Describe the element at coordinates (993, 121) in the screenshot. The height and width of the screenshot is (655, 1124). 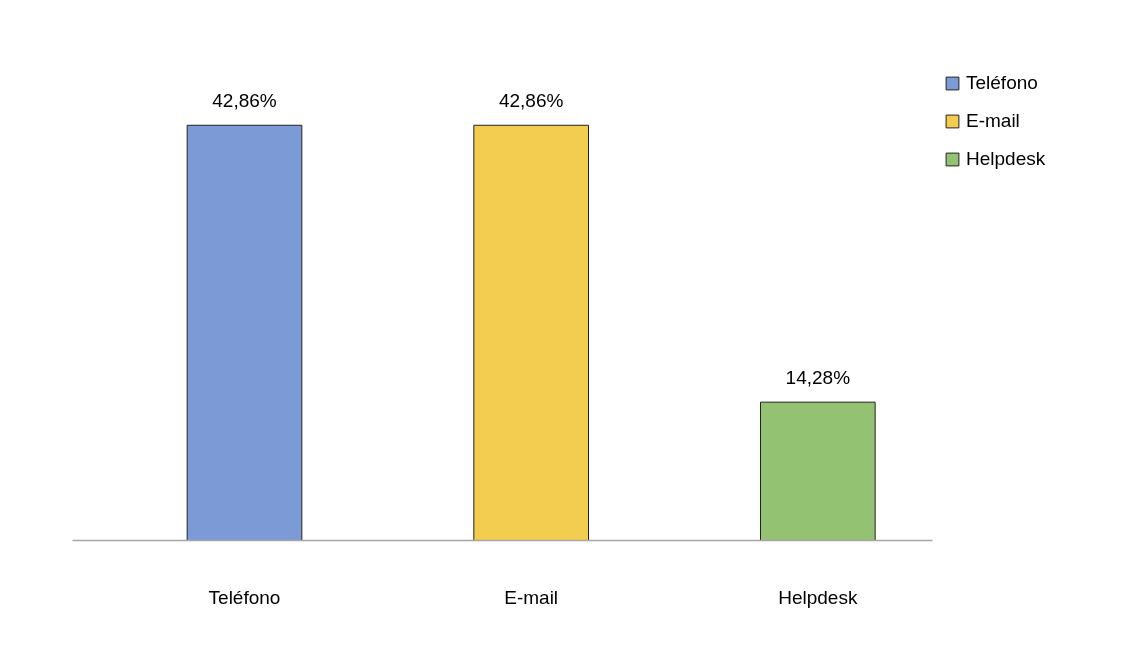
I see `legend-label: E-mail` at that location.